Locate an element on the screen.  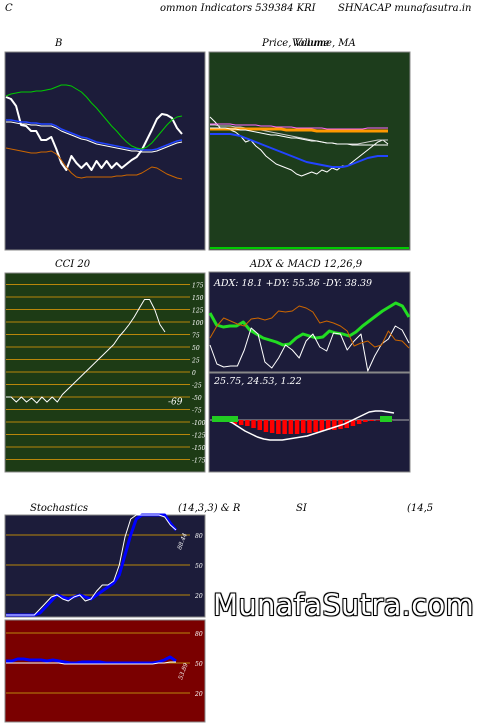
bollinger-panel is located at coordinates (105, 151).